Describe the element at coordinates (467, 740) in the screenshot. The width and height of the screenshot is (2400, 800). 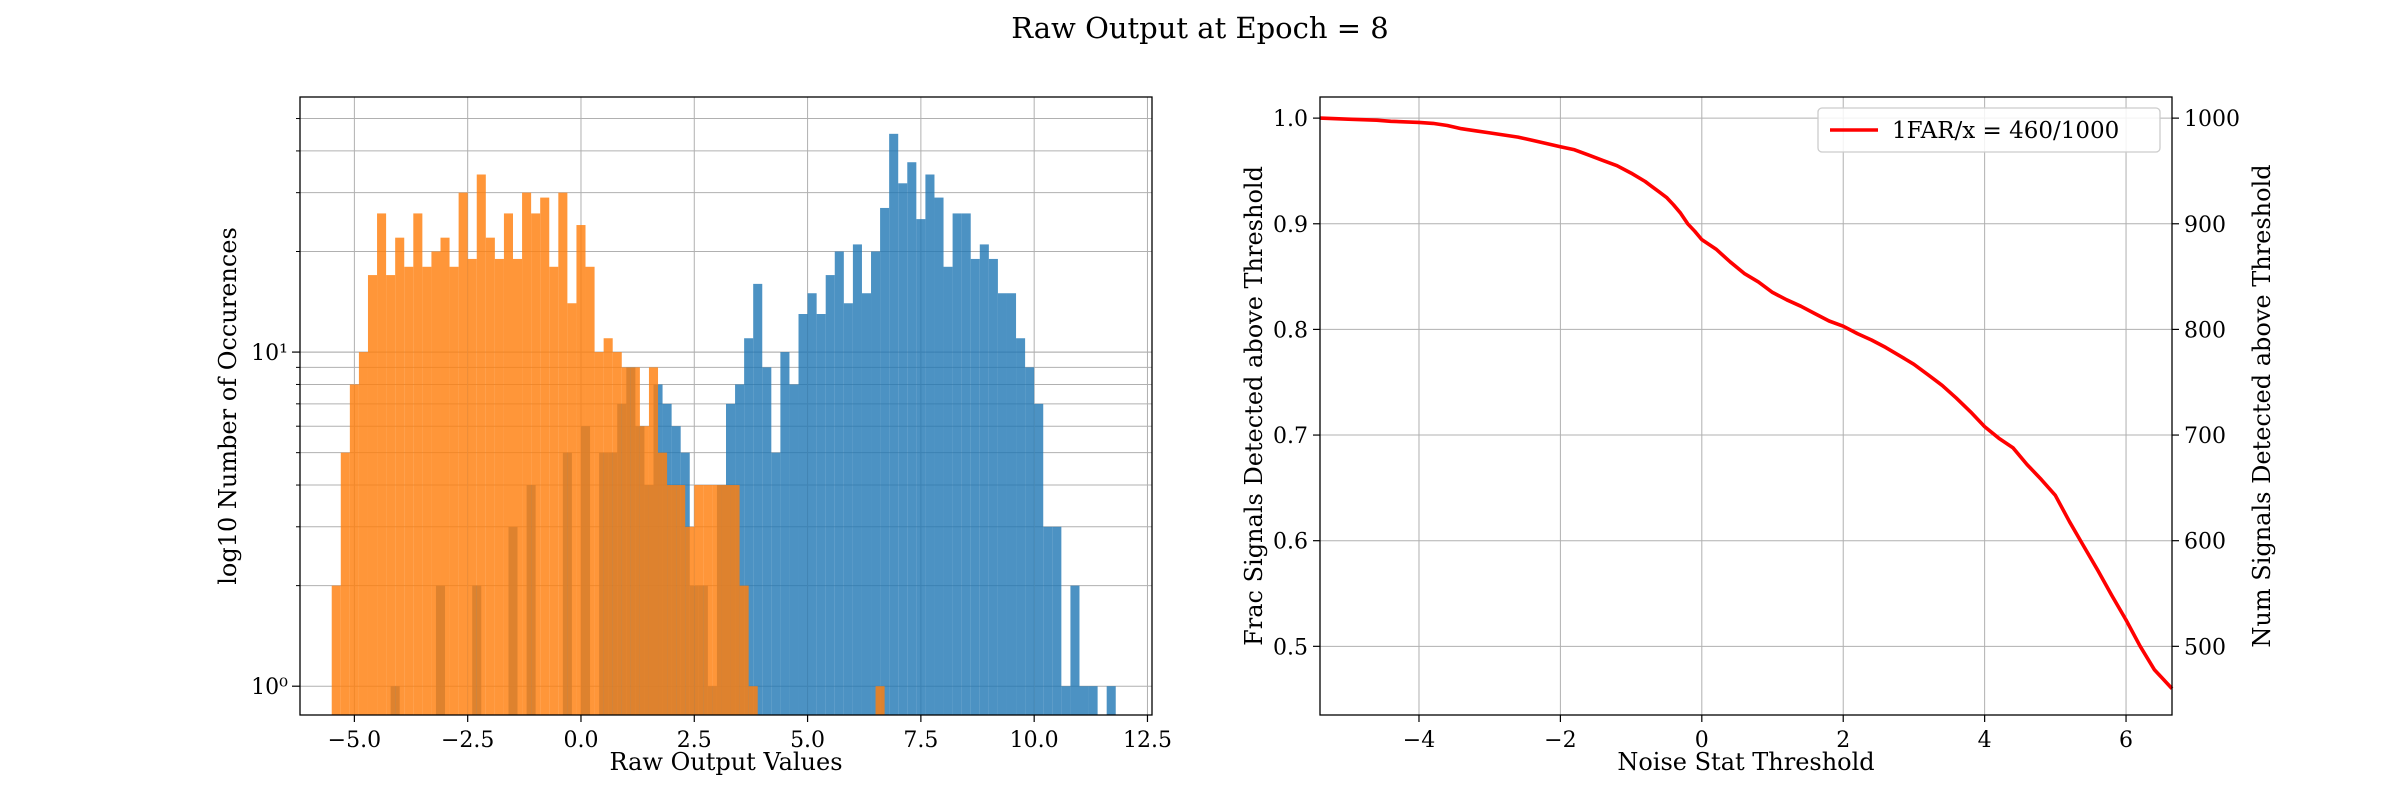
I see `x-tick-label: −2.5` at that location.